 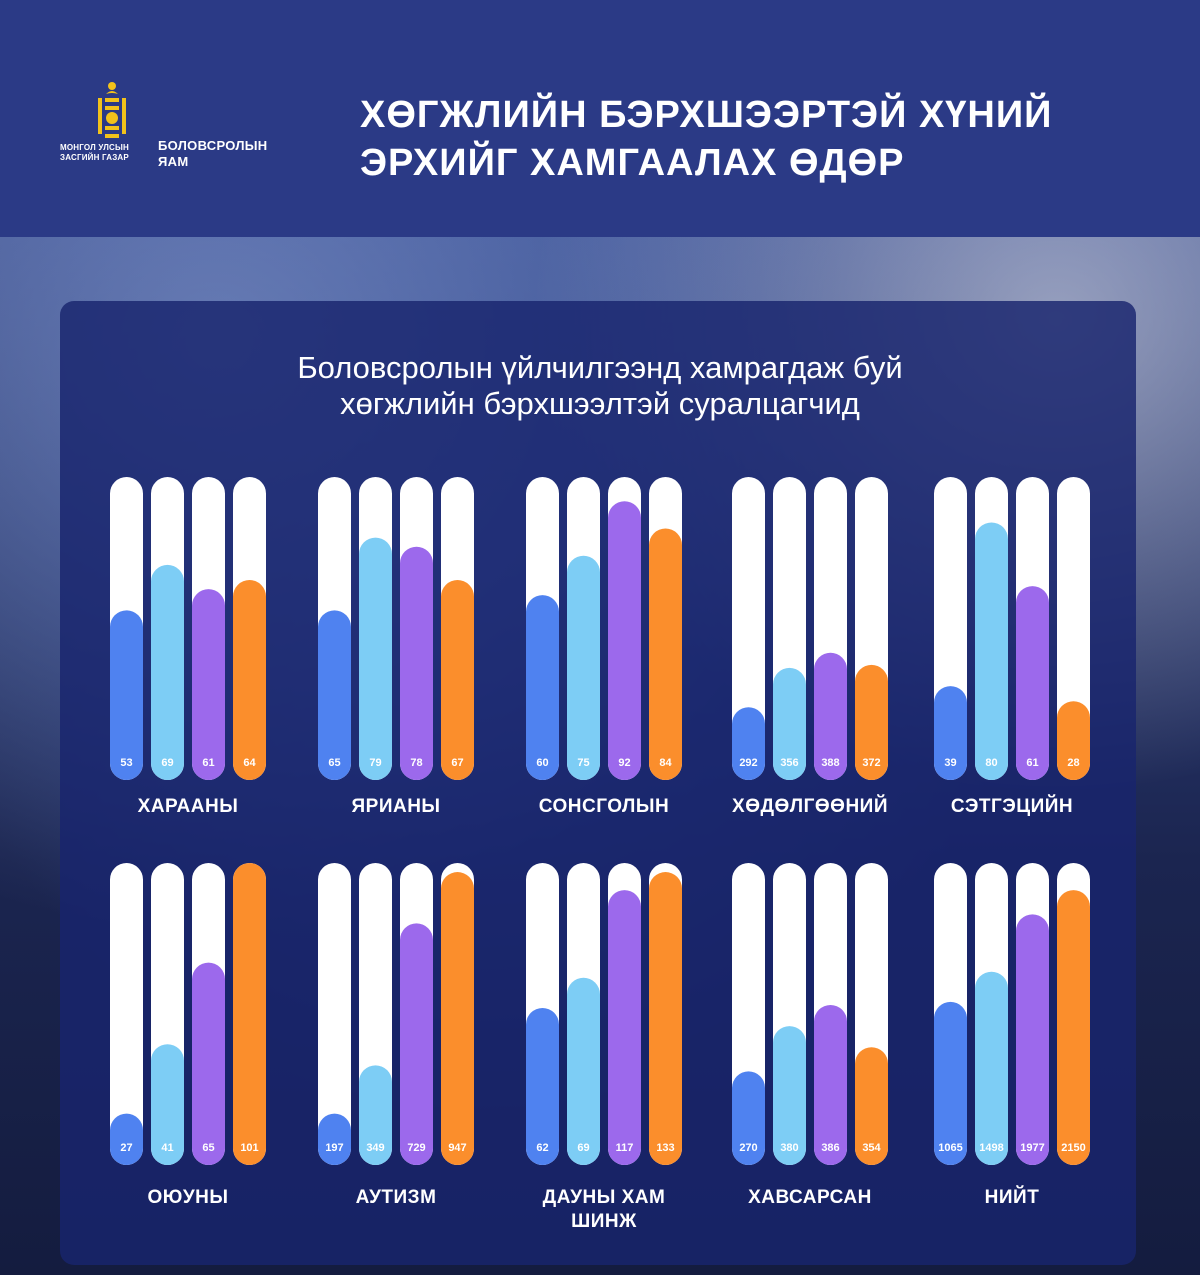 I want to click on bar-group: 60 75 92 84 СОНСГОЛЫН, so click(x=604, y=647).